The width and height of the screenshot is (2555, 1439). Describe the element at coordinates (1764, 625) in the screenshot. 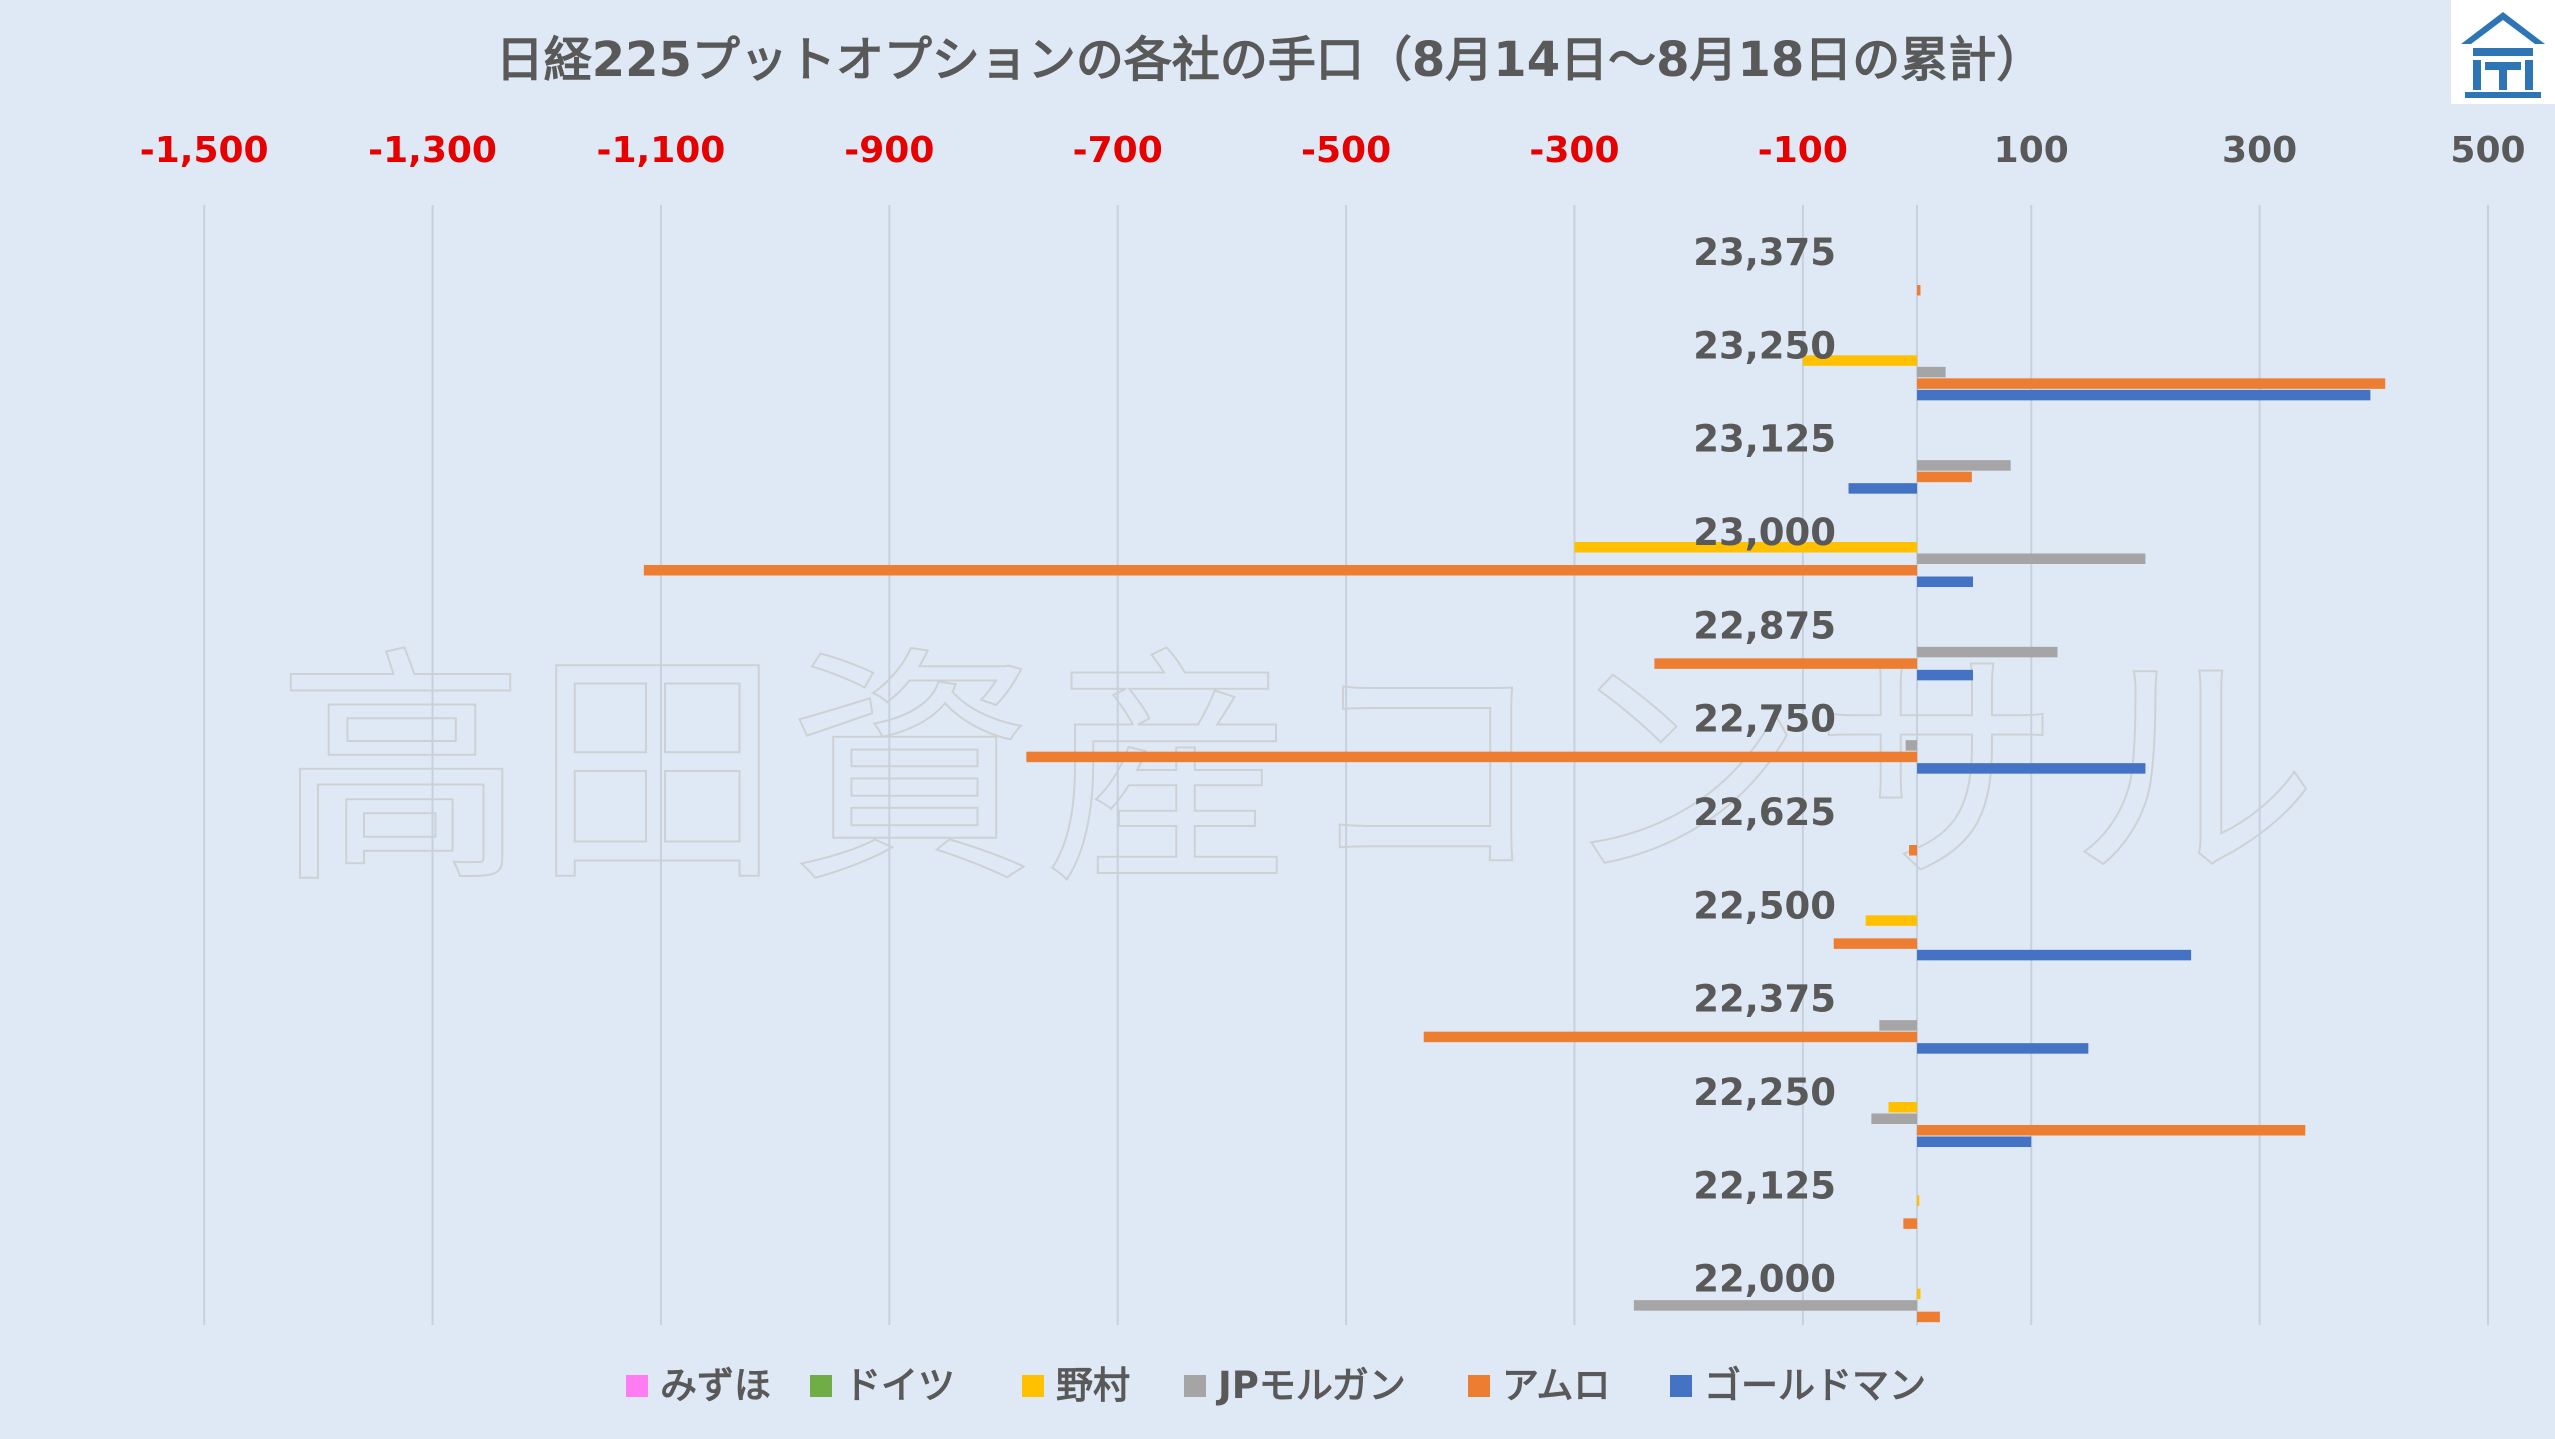

I see `category-label: 22,875` at that location.